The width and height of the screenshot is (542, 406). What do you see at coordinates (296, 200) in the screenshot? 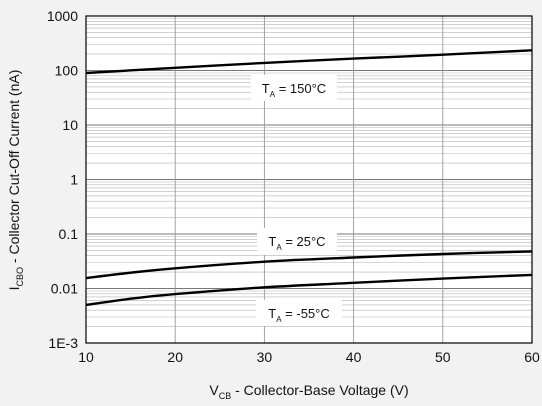
I see `series-labels: TA = 150°C TA = 25°C TA = -55°C` at bounding box center [296, 200].